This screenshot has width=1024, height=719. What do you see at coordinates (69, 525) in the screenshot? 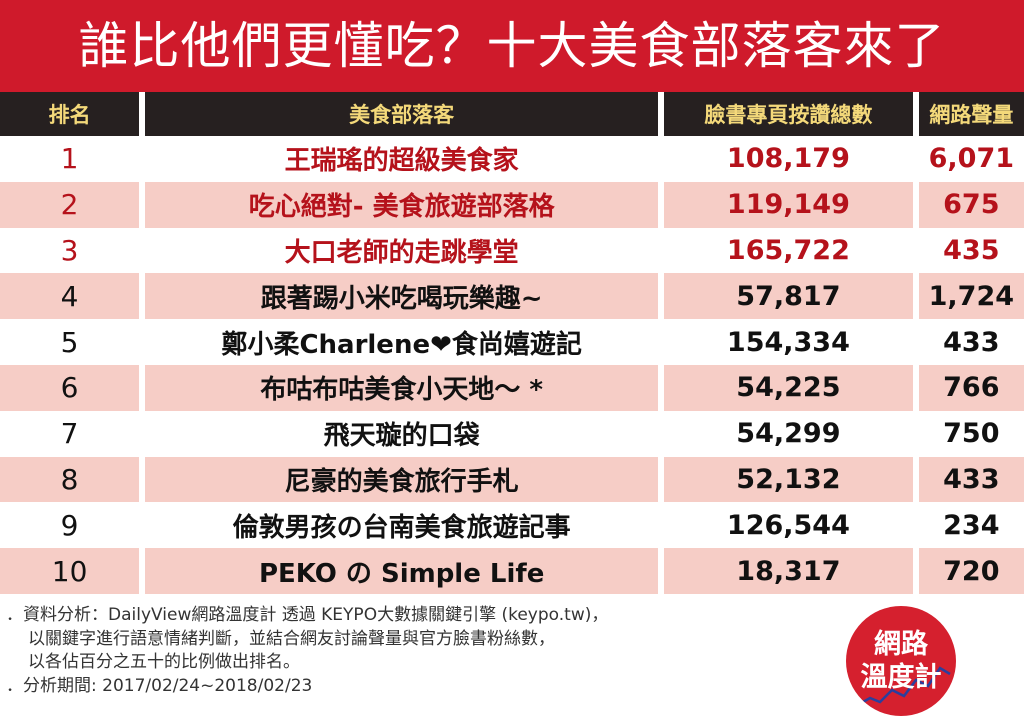
I see `rank-cell: 9` at bounding box center [69, 525].